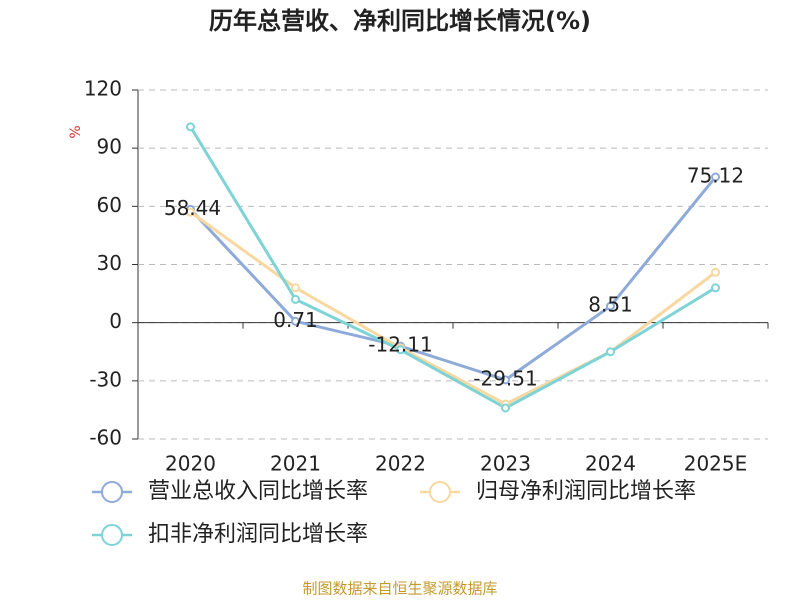 This screenshot has height=600, width=800. Describe the element at coordinates (400, 21) in the screenshot. I see `chart-title: 历年总营收、净利同比增长情况(%)` at that location.